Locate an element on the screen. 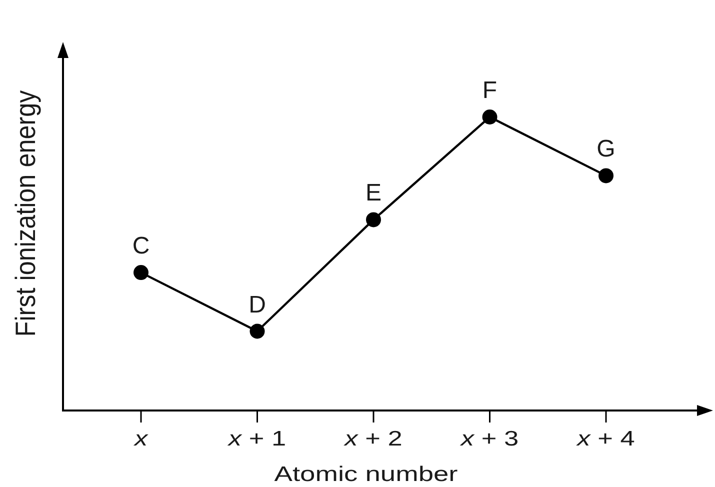 The image size is (715, 487). x-tick-label: x + 1 is located at coordinates (256, 438).